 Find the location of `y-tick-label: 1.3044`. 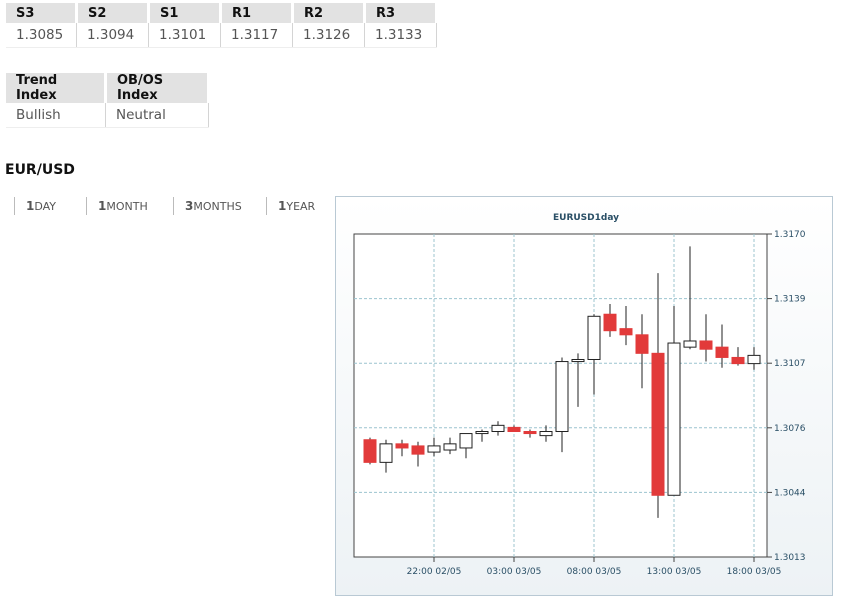

y-tick-label: 1.3044 is located at coordinates (790, 493).